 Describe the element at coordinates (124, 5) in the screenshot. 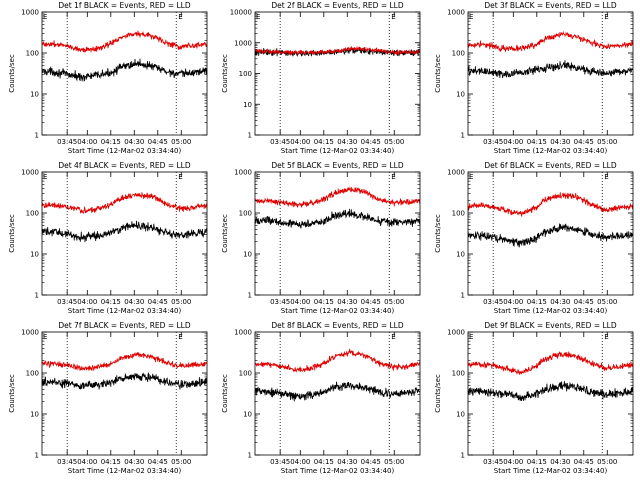

I see `chart-title: Det 1f BLACK = Events, RED = LLD` at that location.